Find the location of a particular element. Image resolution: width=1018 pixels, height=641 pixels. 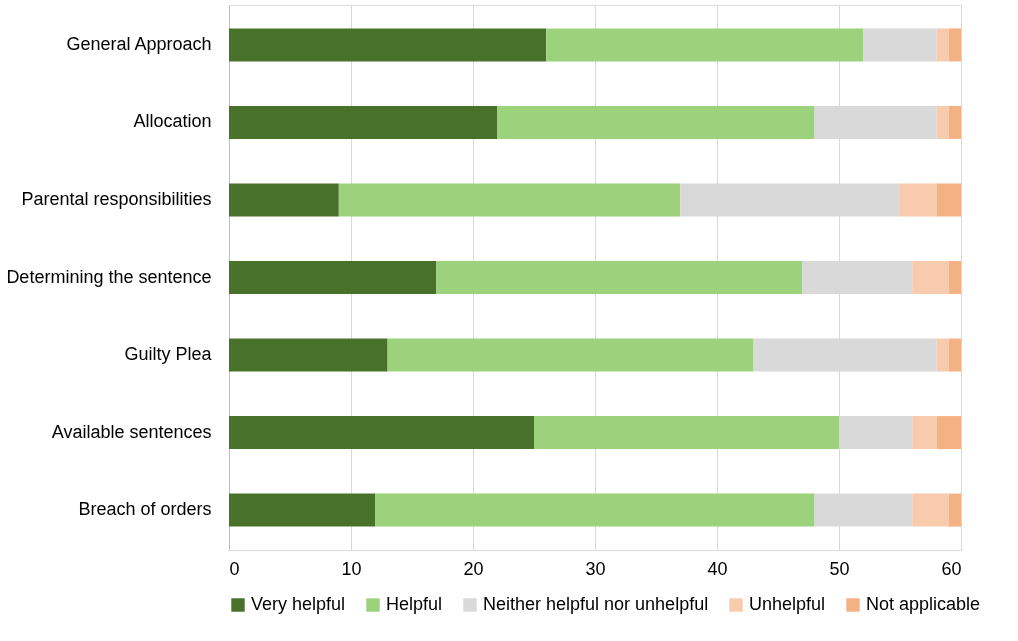

x-tick-label: 20 is located at coordinates (473, 568).